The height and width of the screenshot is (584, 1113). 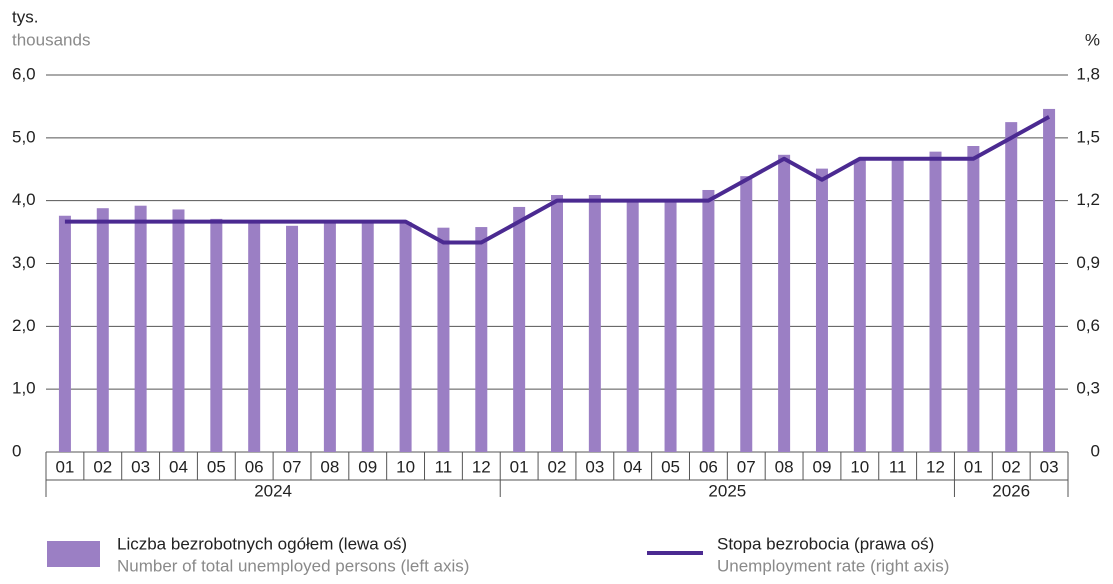 I want to click on legend-swatch, so click(x=73, y=554).